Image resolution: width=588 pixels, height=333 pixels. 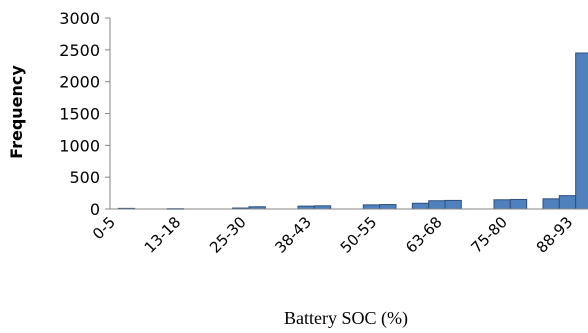 I want to click on y-tick-label: 3000, so click(x=79, y=18).